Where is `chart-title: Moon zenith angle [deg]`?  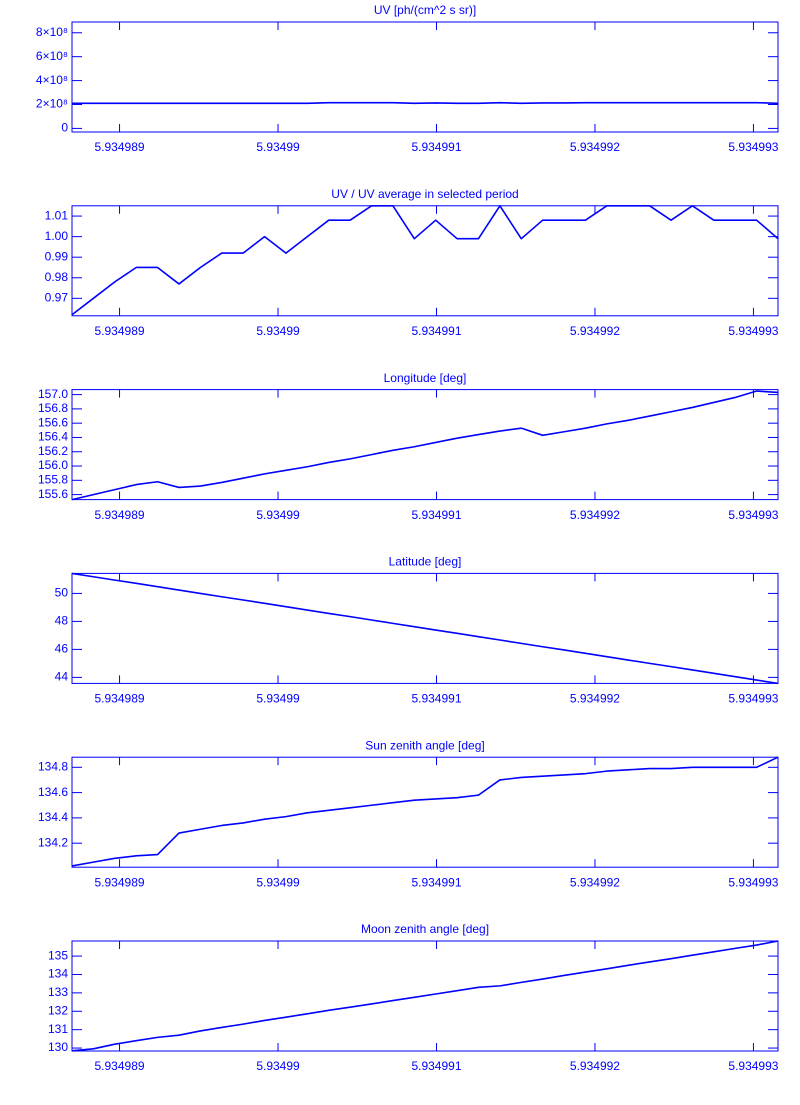
chart-title: Moon zenith angle [deg] is located at coordinates (425, 929).